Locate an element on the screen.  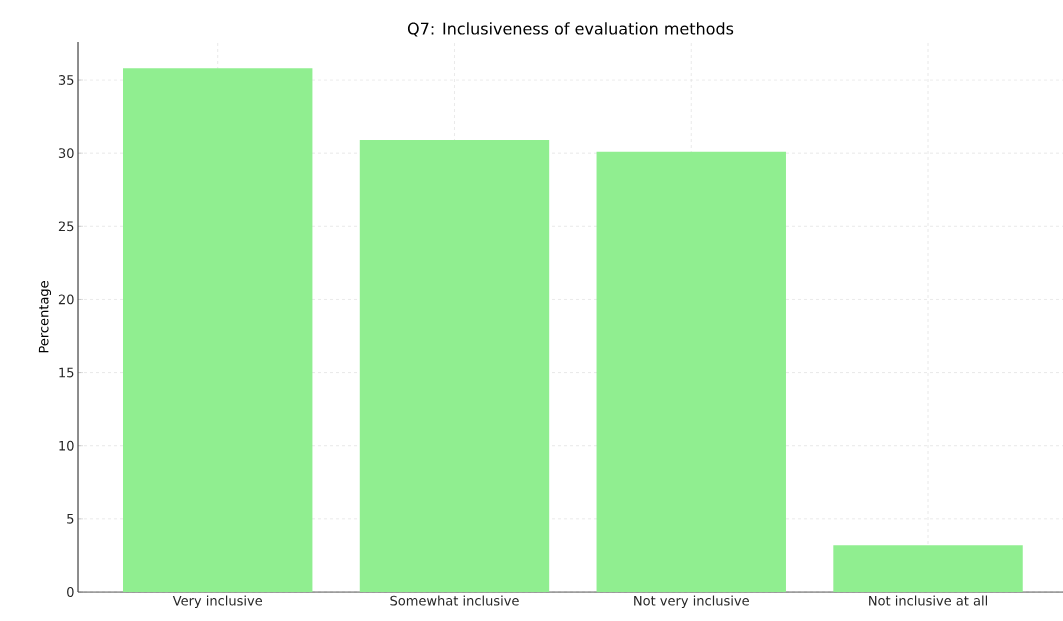
x-tick-label: Not inclusive at all is located at coordinates (928, 600).